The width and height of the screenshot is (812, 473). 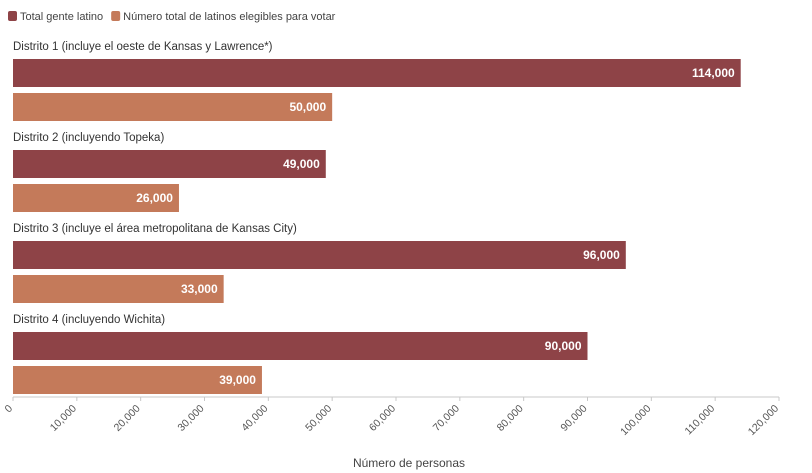 I want to click on bar-value-label: 33,000, so click(x=199, y=289).